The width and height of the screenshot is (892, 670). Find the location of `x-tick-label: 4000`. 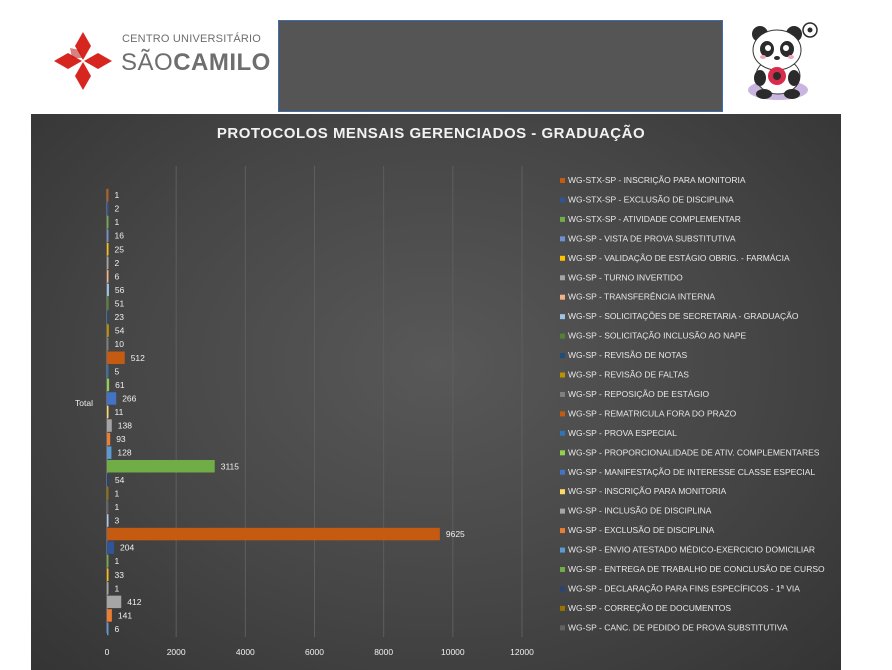

x-tick-label: 4000 is located at coordinates (245, 652).